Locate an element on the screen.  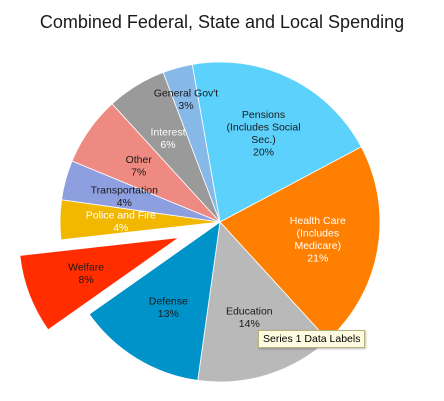
slice-label-line: 13% is located at coordinates (168, 314).